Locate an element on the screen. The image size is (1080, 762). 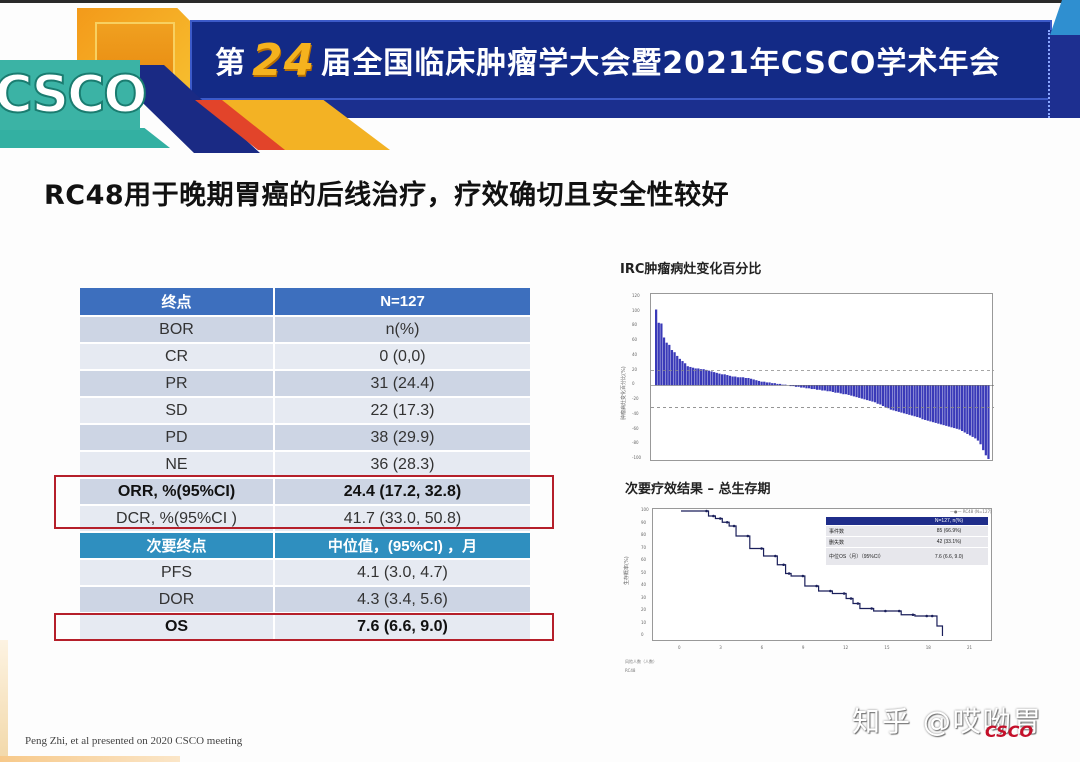
table-cell: 31 (24.4) is located at coordinates (402, 383).